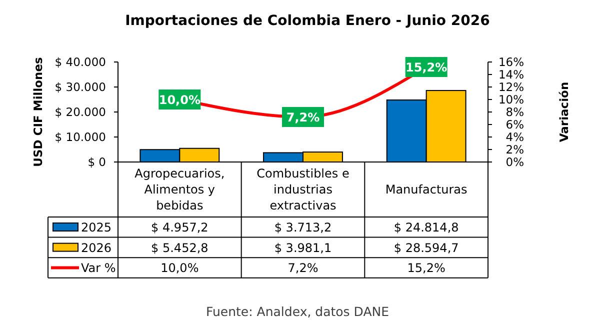  Describe the element at coordinates (80, 62) in the screenshot. I see `y-tick-label: $ 40.000` at that location.